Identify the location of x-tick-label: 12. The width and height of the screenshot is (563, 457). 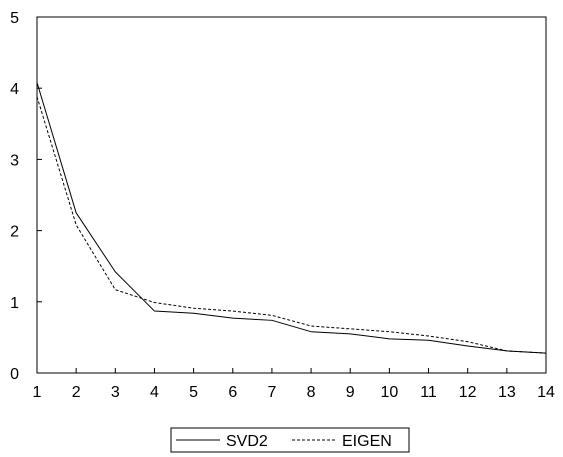
(468, 392).